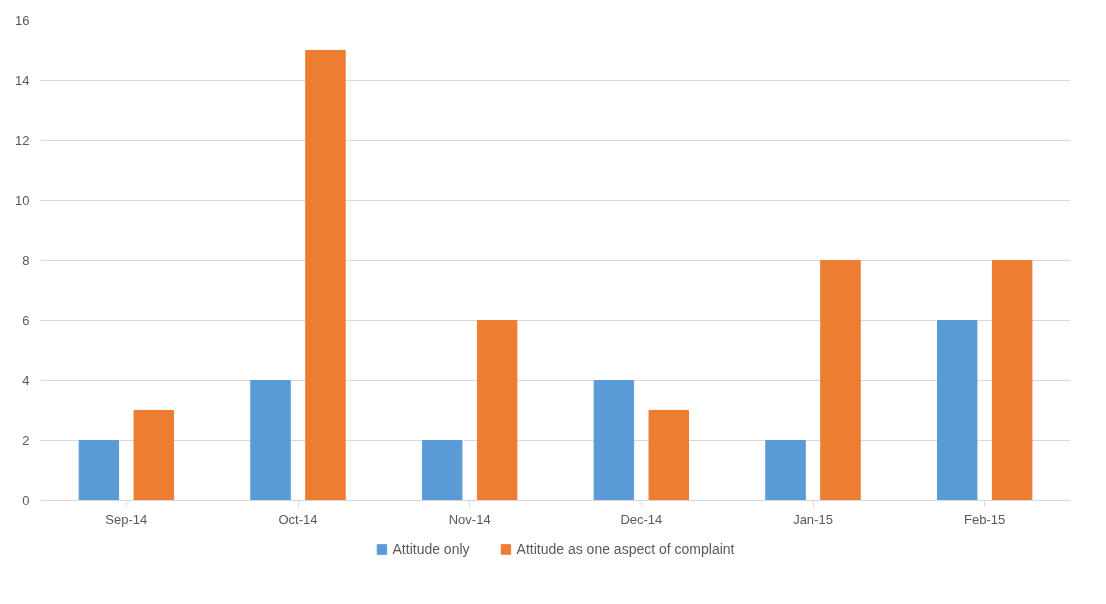  I want to click on y-tick-label: 8, so click(26, 260).